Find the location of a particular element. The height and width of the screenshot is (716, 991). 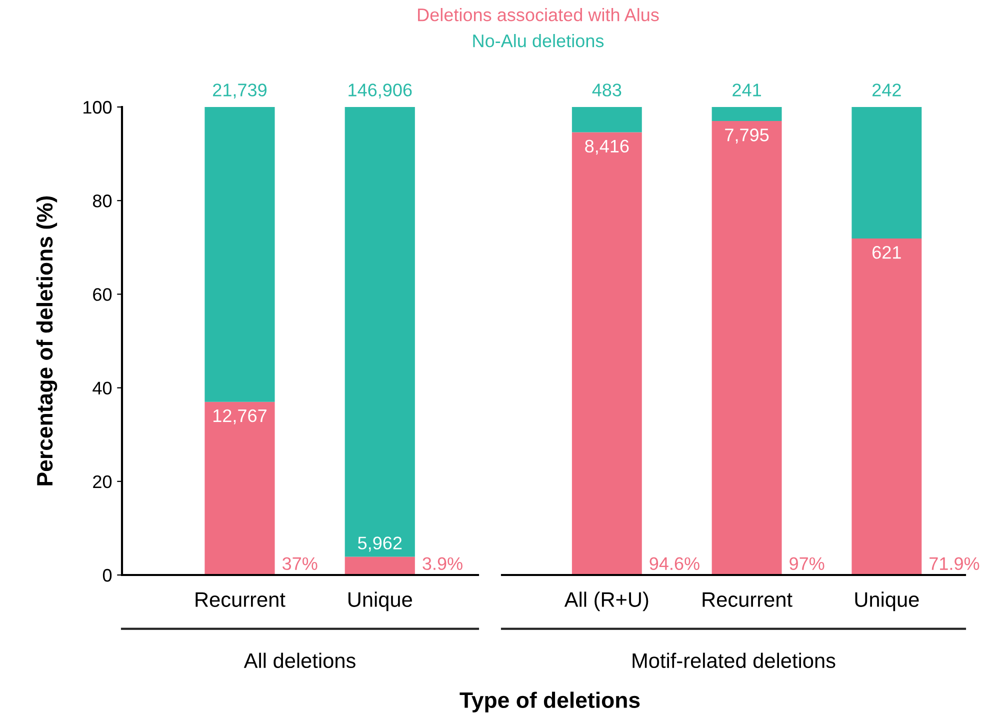

y-tick-label: 80 is located at coordinates (102, 201).